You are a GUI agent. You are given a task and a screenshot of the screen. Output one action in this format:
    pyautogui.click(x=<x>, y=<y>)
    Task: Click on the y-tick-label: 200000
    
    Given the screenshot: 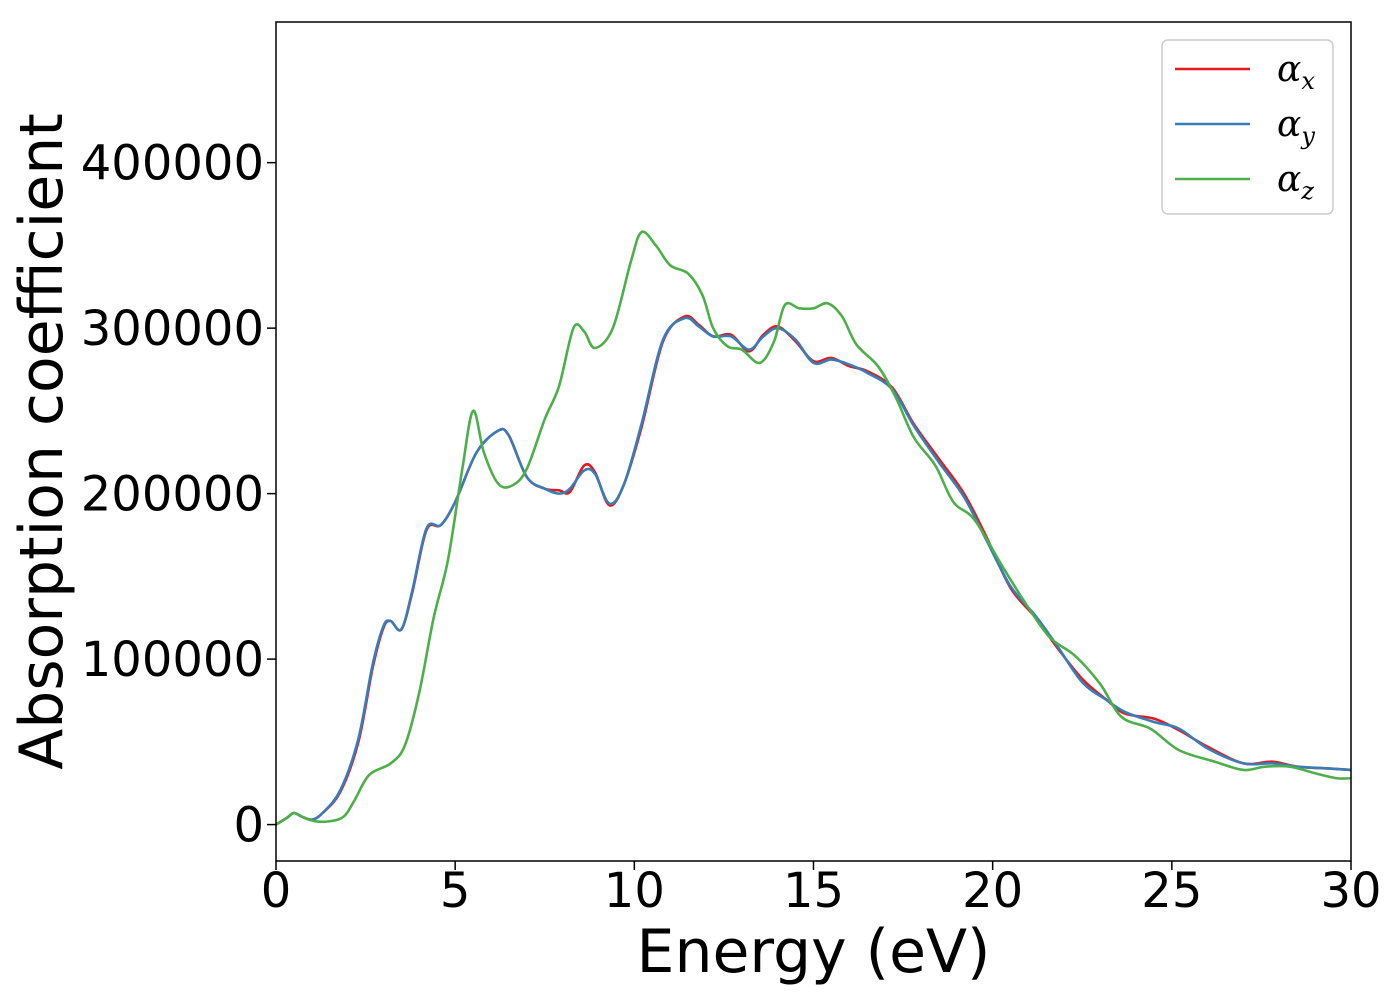 What is the action you would take?
    pyautogui.click(x=172, y=495)
    